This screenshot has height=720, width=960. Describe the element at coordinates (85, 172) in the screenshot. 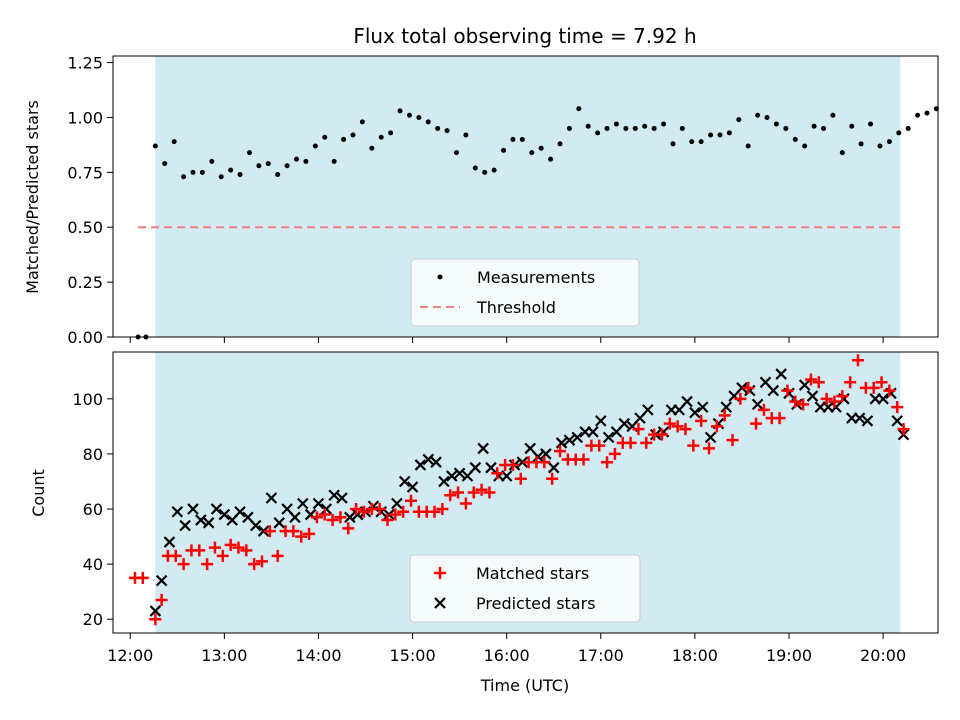

I see `ratio-y-tick-label: 0.75` at that location.